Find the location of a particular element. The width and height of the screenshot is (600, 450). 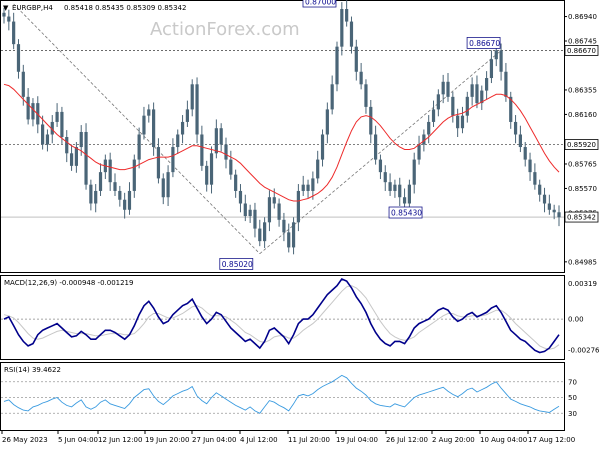

price-label: 0.85342 is located at coordinates (581, 218).